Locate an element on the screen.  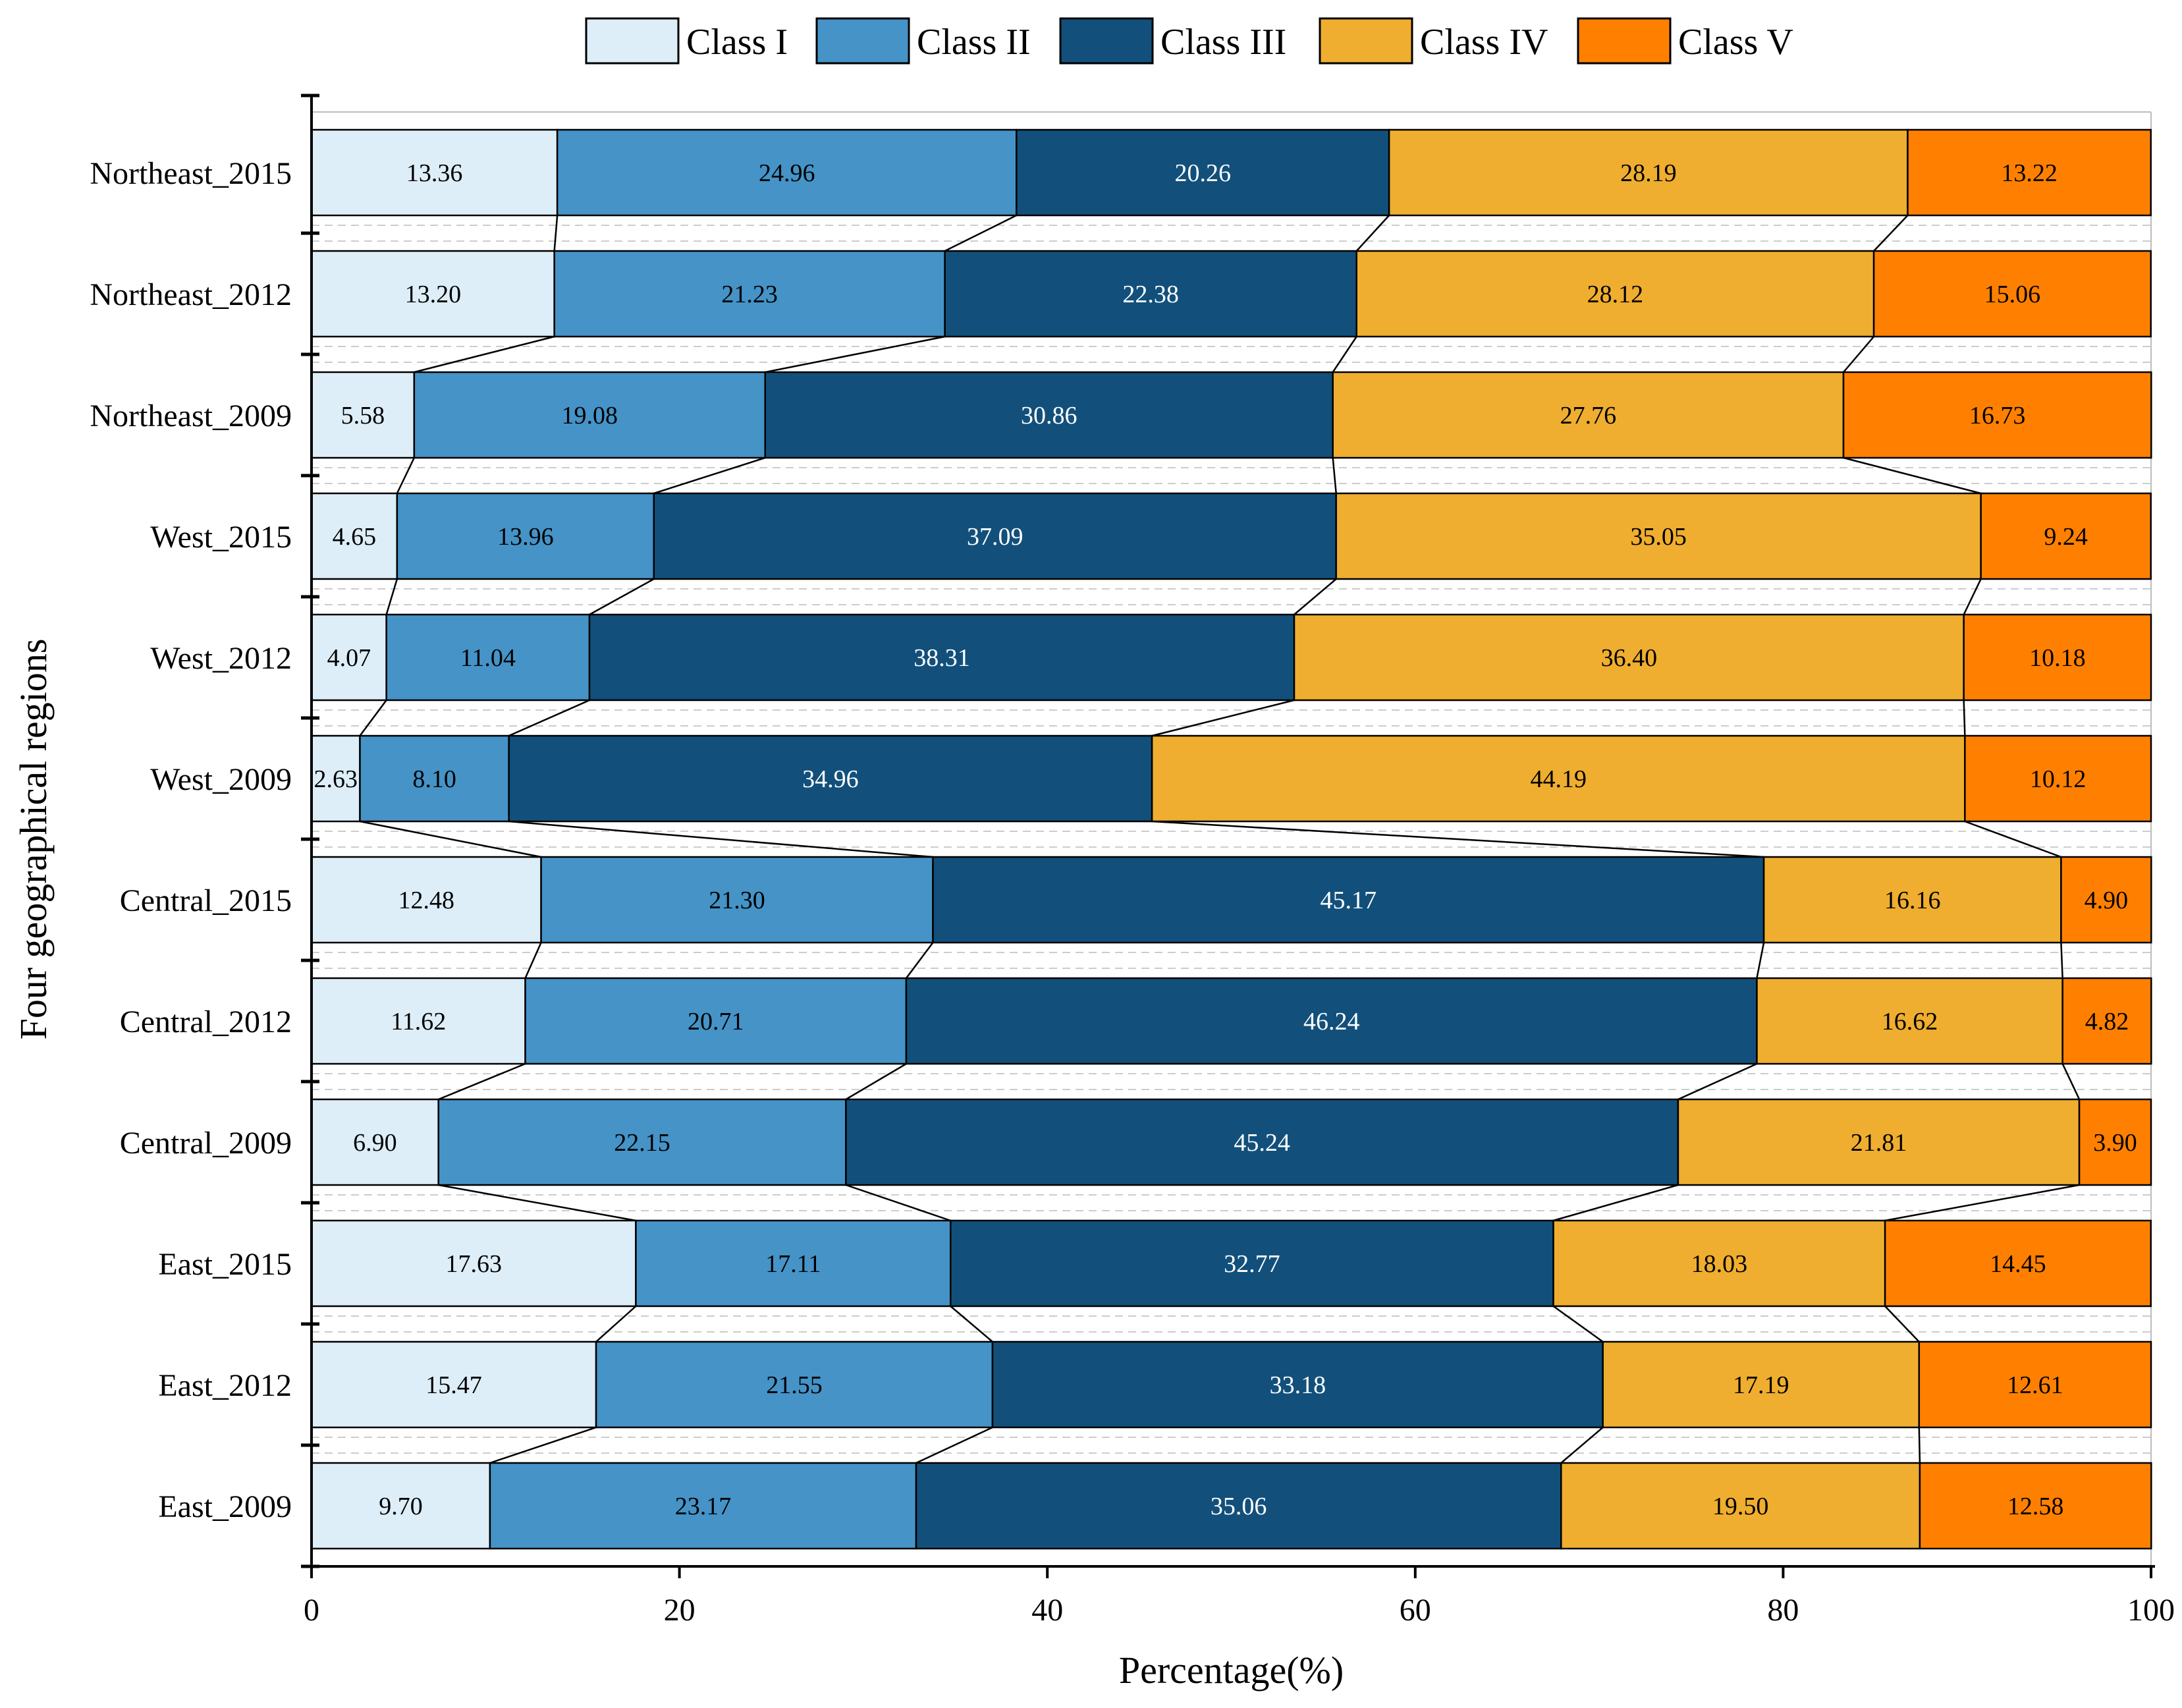
legend-item: Class III is located at coordinates (1172, 41).